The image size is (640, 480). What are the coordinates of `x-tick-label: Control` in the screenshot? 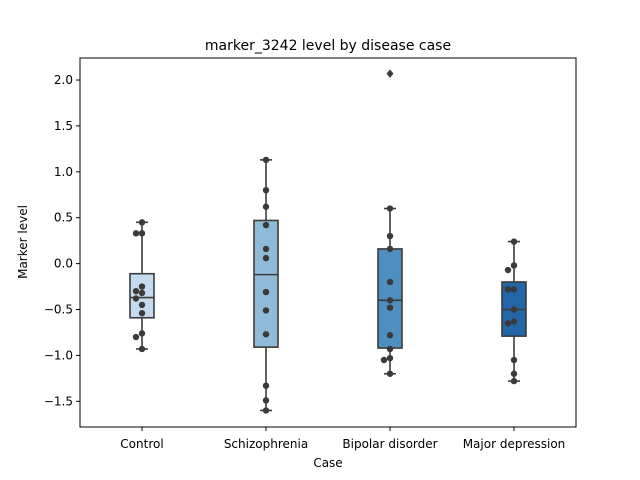 It's located at (141, 444).